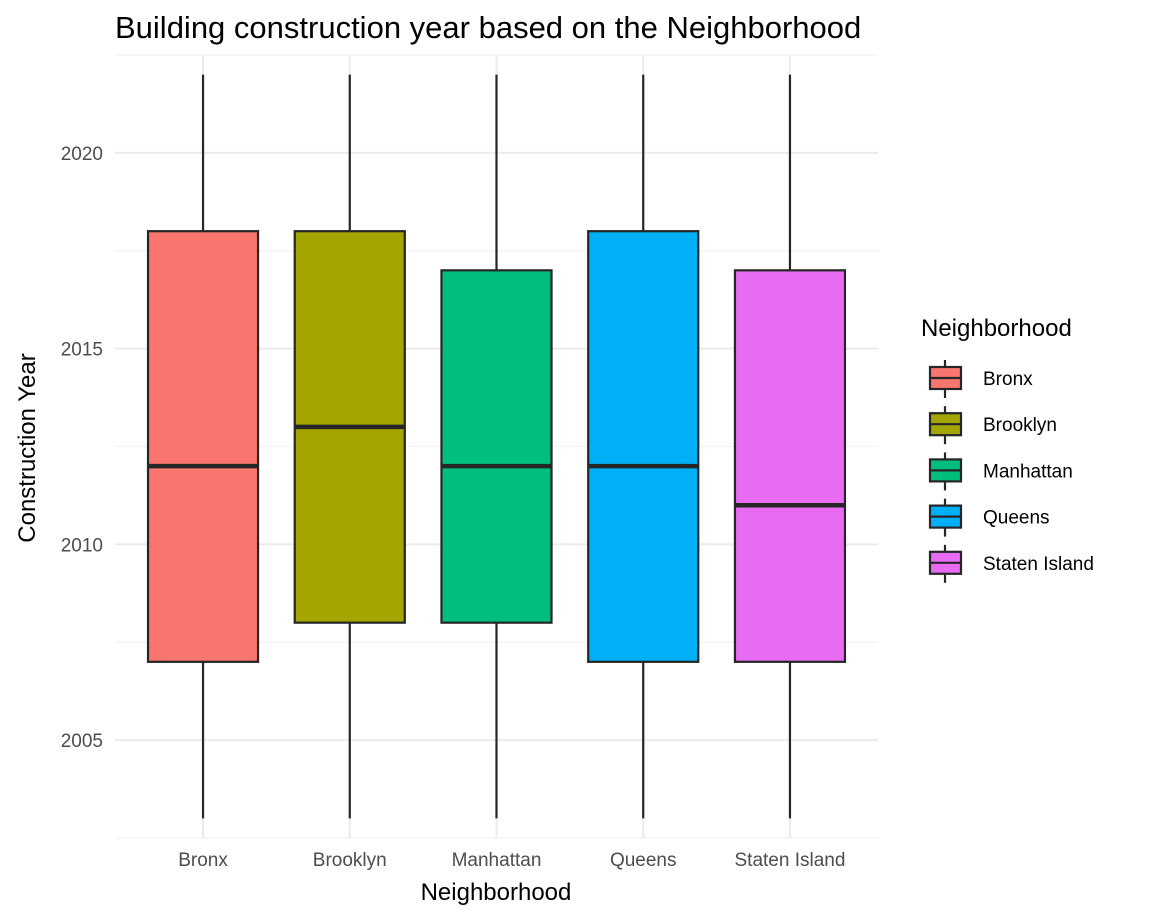 This screenshot has width=1152, height=921. I want to click on box-manhattan, so click(496, 446).